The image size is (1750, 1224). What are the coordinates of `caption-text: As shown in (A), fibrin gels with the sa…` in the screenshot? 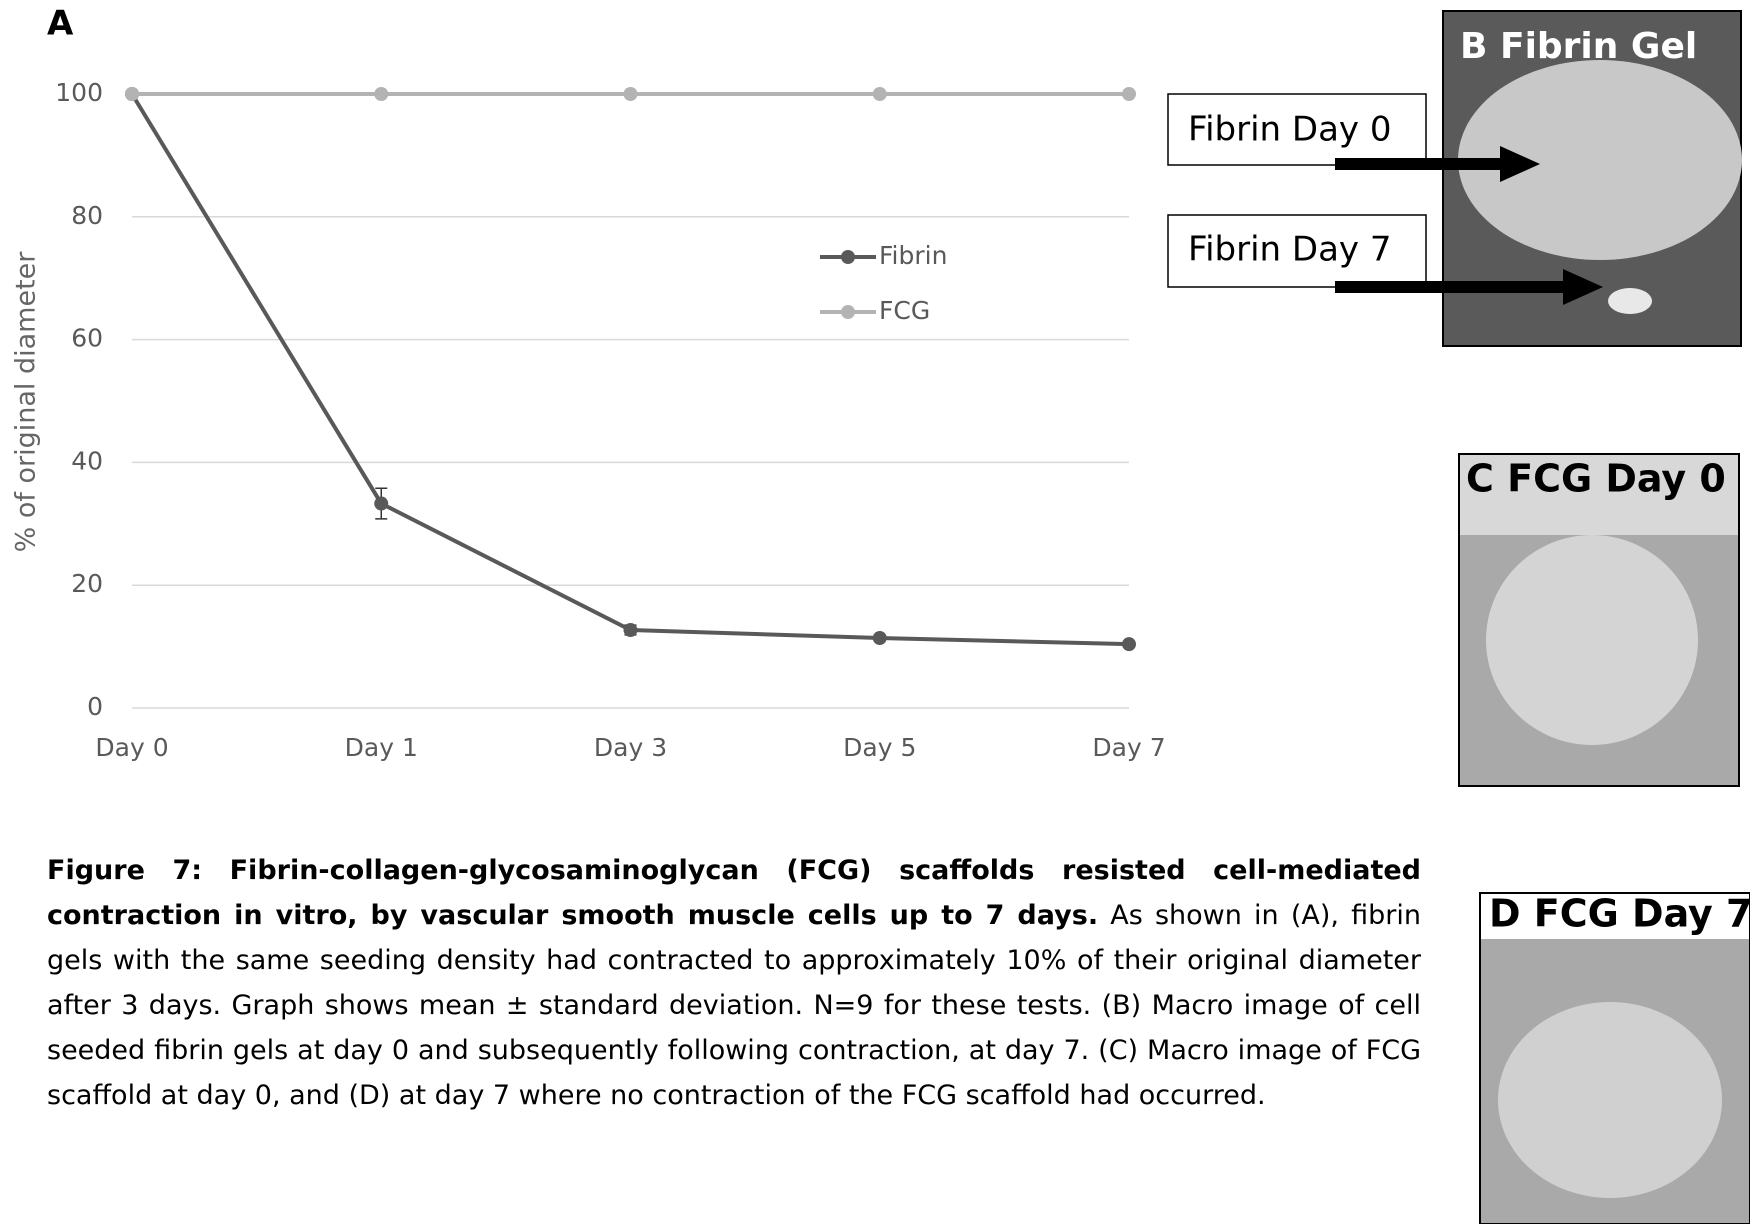 It's located at (734, 1005).